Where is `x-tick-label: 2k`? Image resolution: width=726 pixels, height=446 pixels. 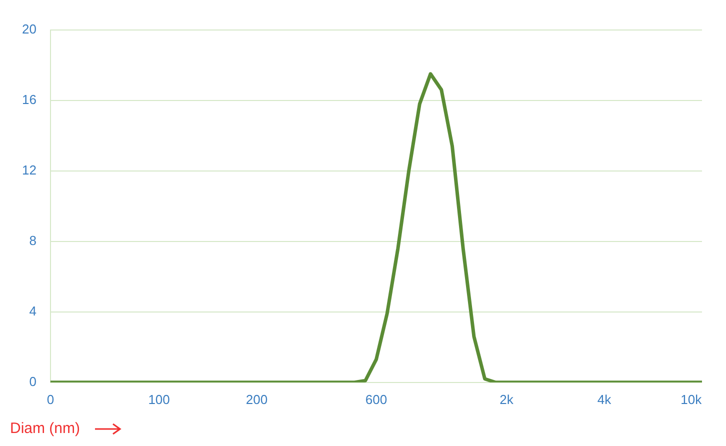
x-tick-label: 2k is located at coordinates (507, 399).